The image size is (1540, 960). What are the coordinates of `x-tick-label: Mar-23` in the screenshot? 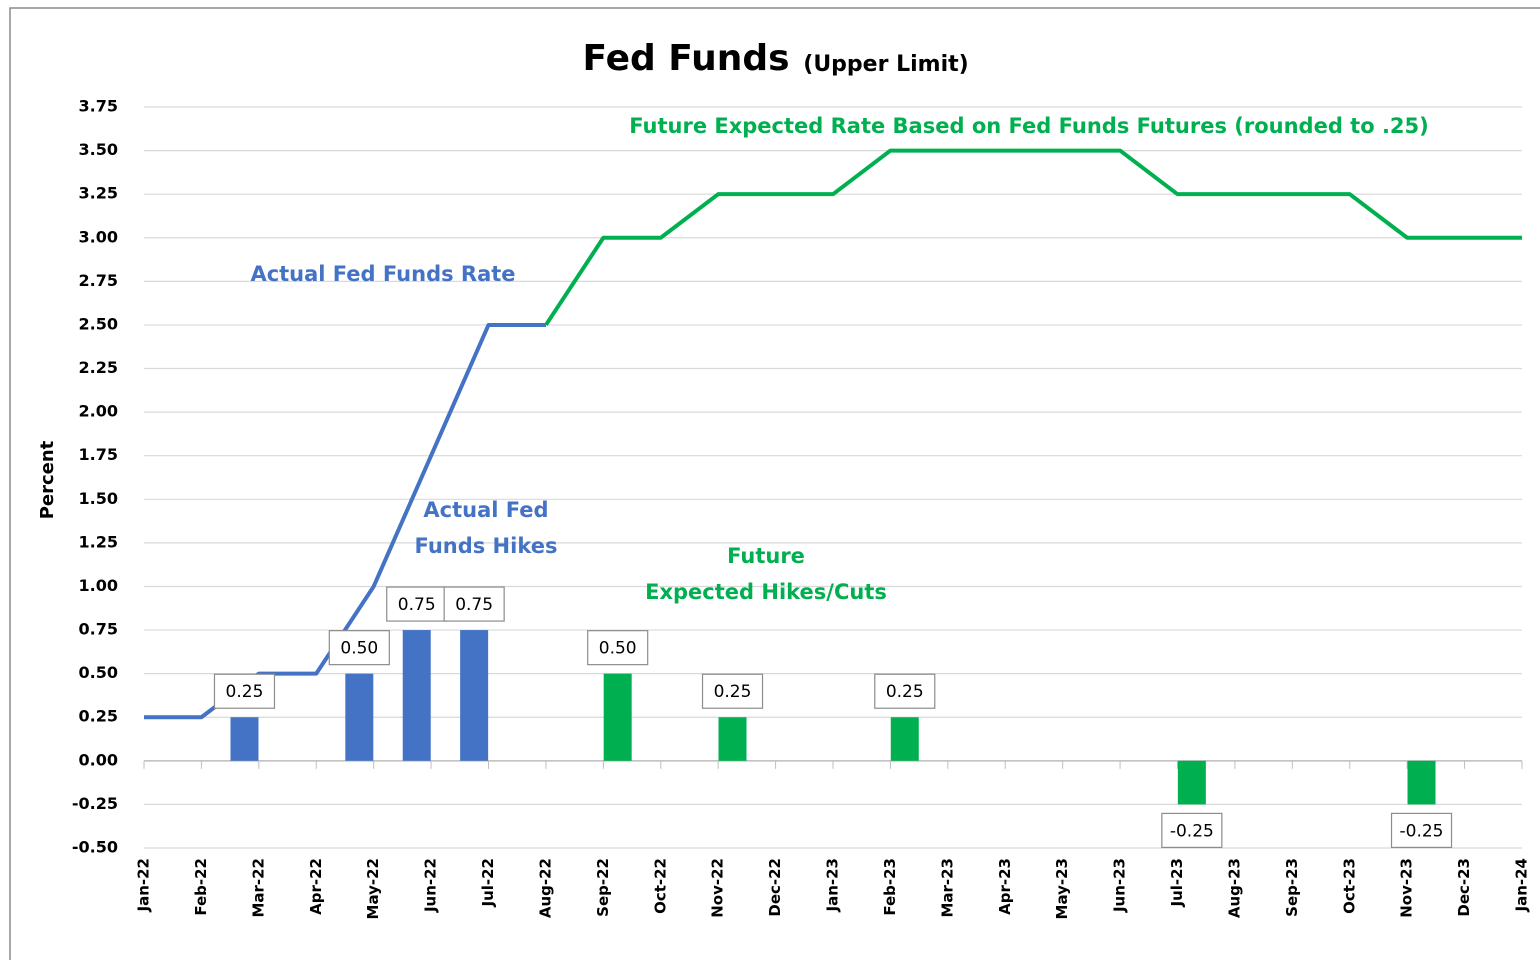 It's located at (947, 888).